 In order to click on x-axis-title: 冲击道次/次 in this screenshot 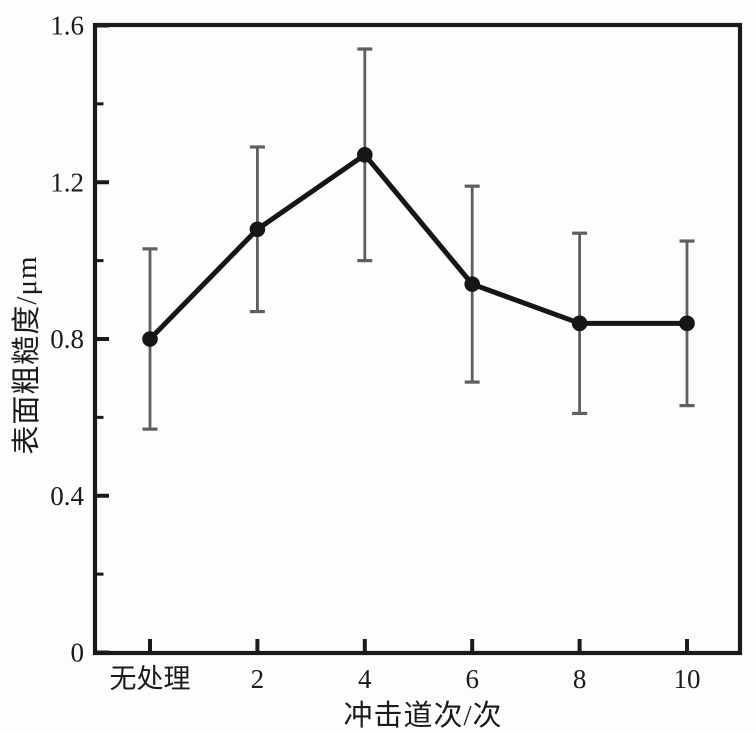, I will do `click(423, 716)`.